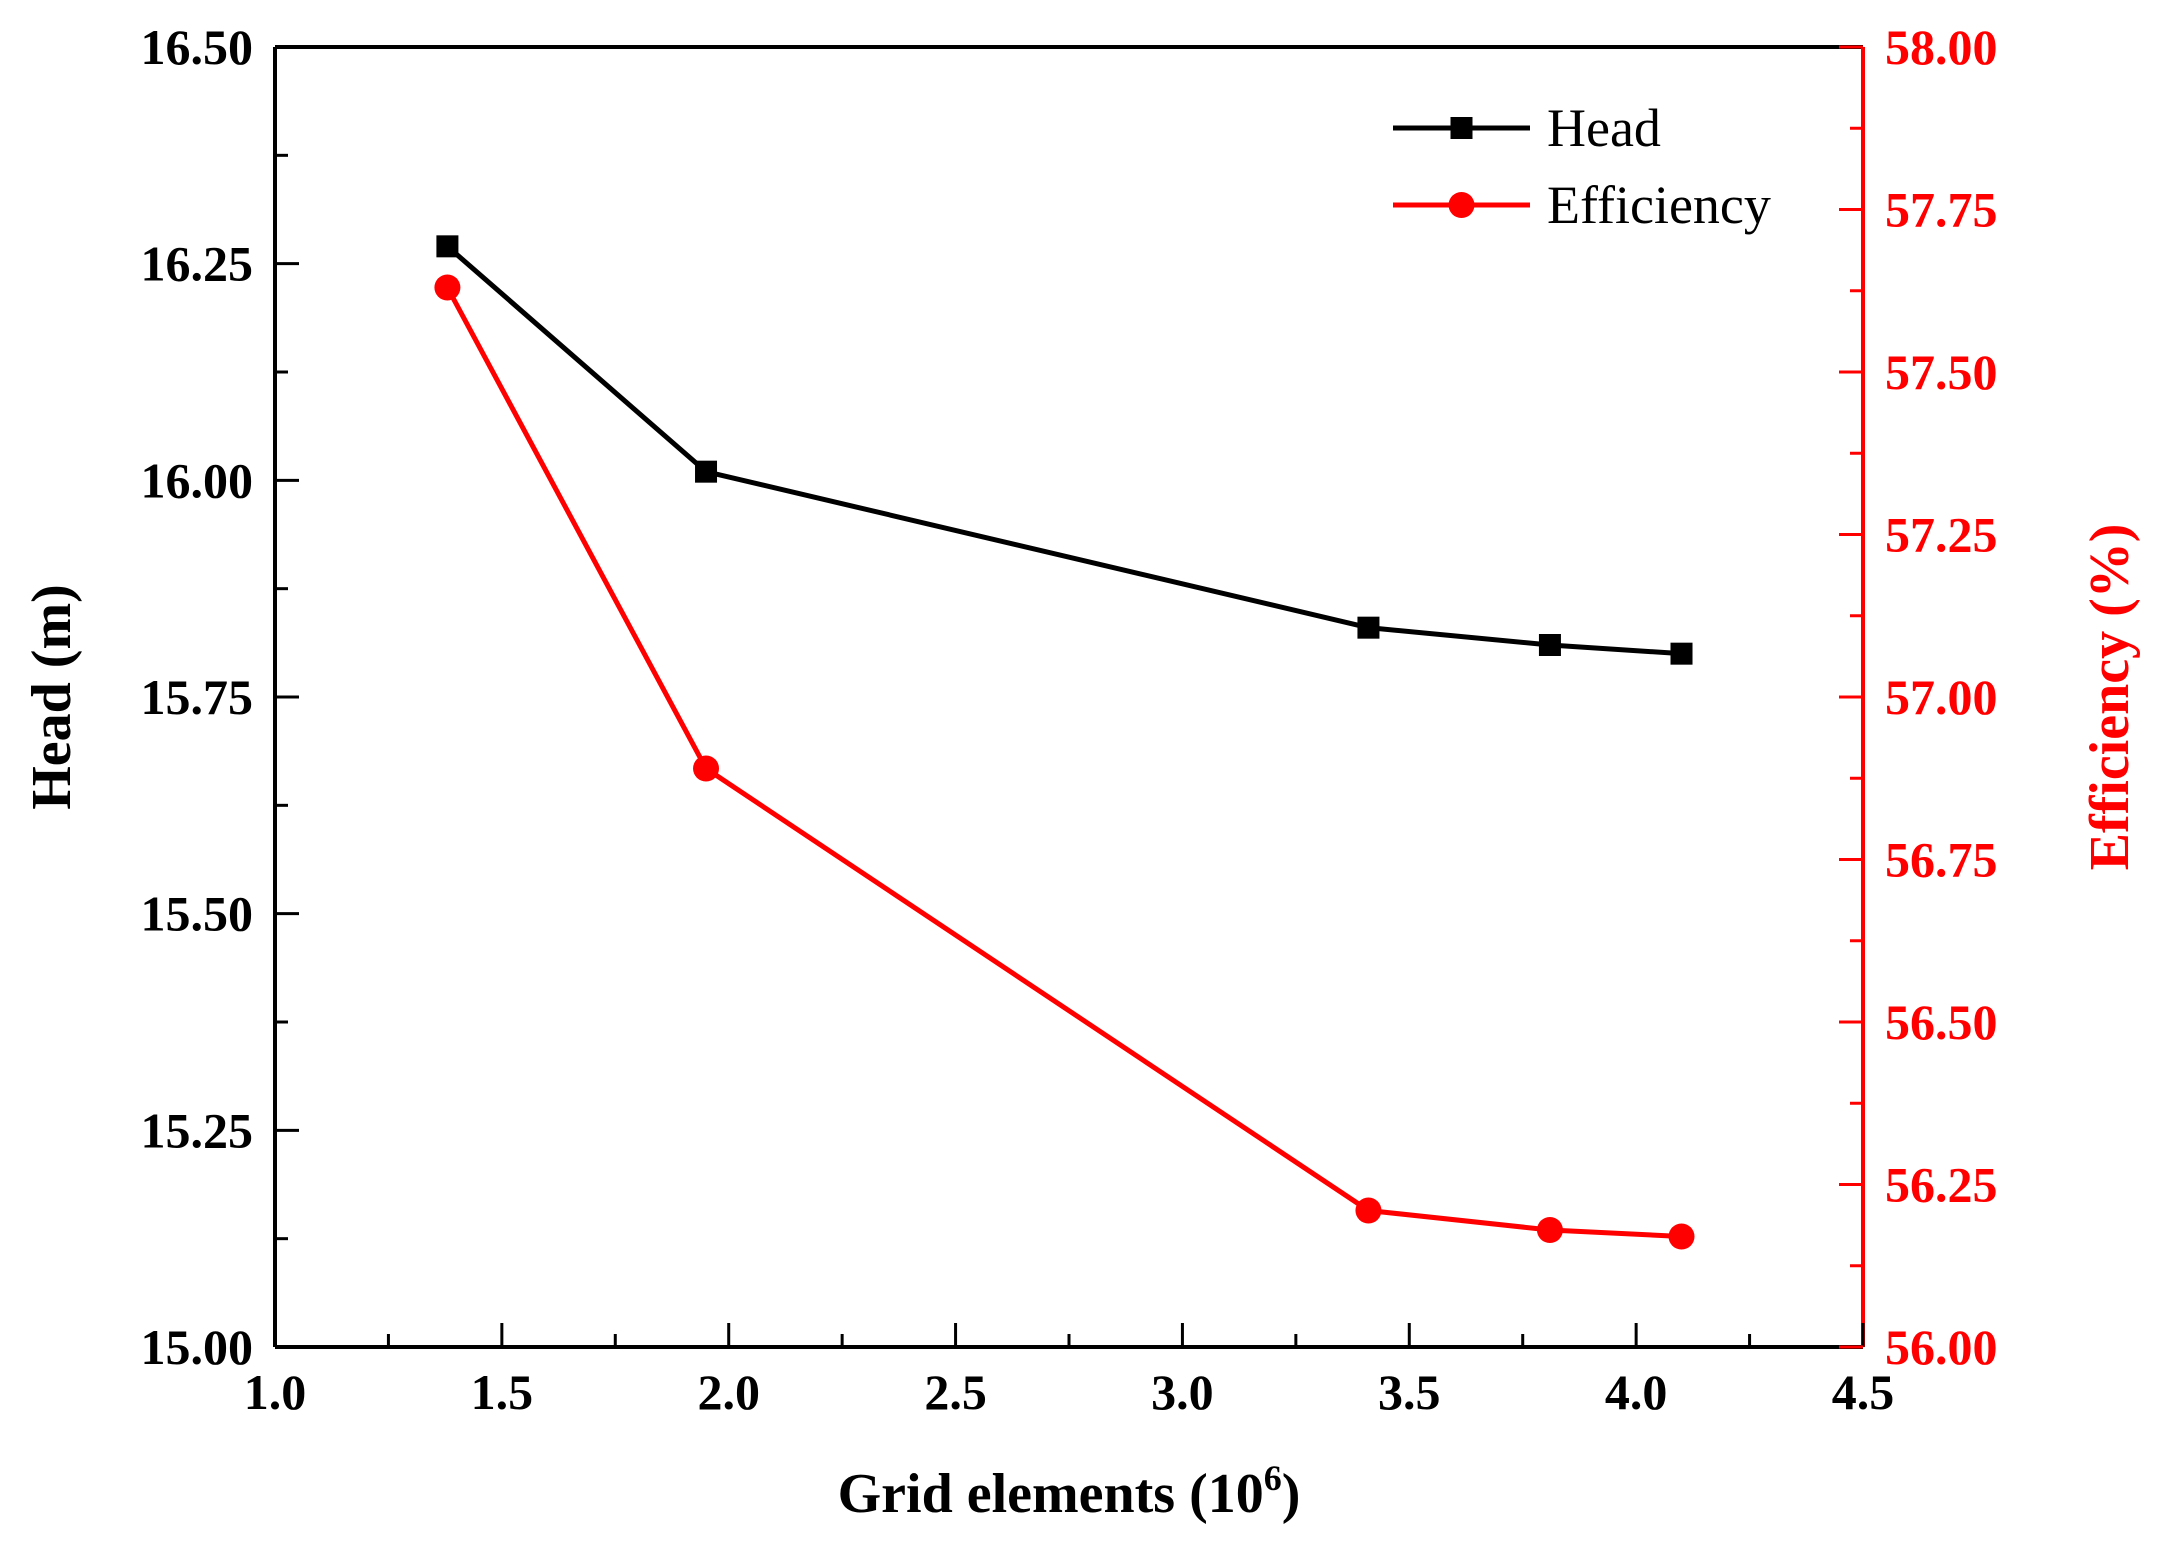  What do you see at coordinates (1863, 1392) in the screenshot?
I see `x-tick-label: 4.5` at bounding box center [1863, 1392].